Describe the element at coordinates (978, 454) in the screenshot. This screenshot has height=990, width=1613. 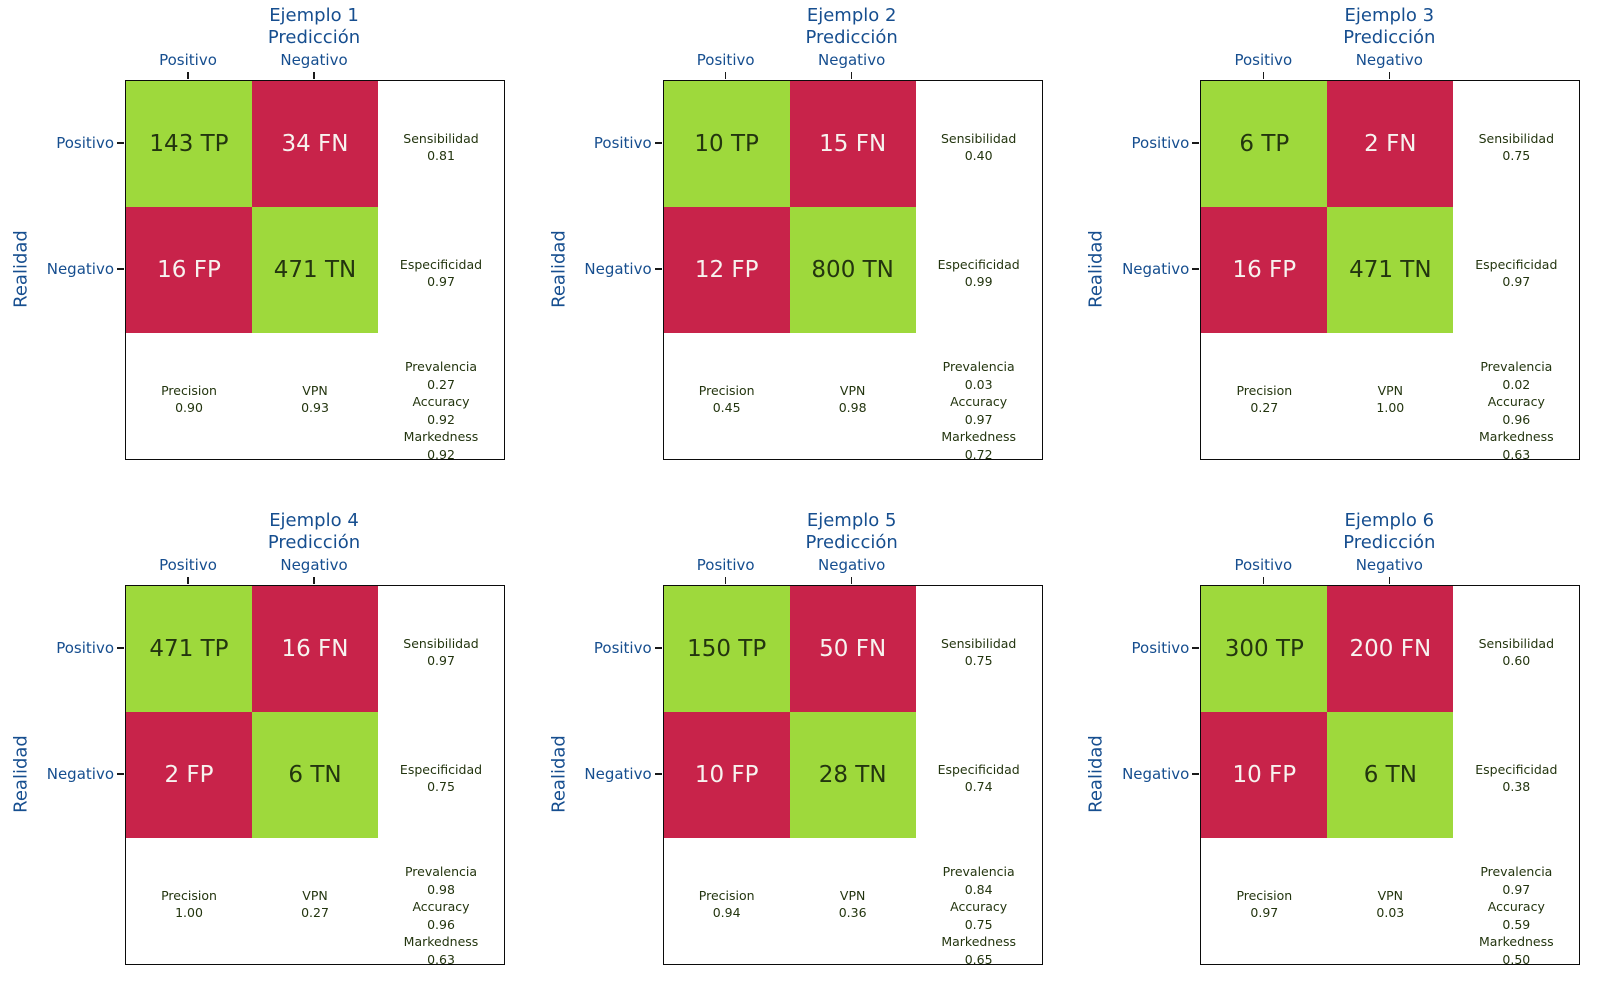
I see `stat-markedness-value: 0.72` at that location.